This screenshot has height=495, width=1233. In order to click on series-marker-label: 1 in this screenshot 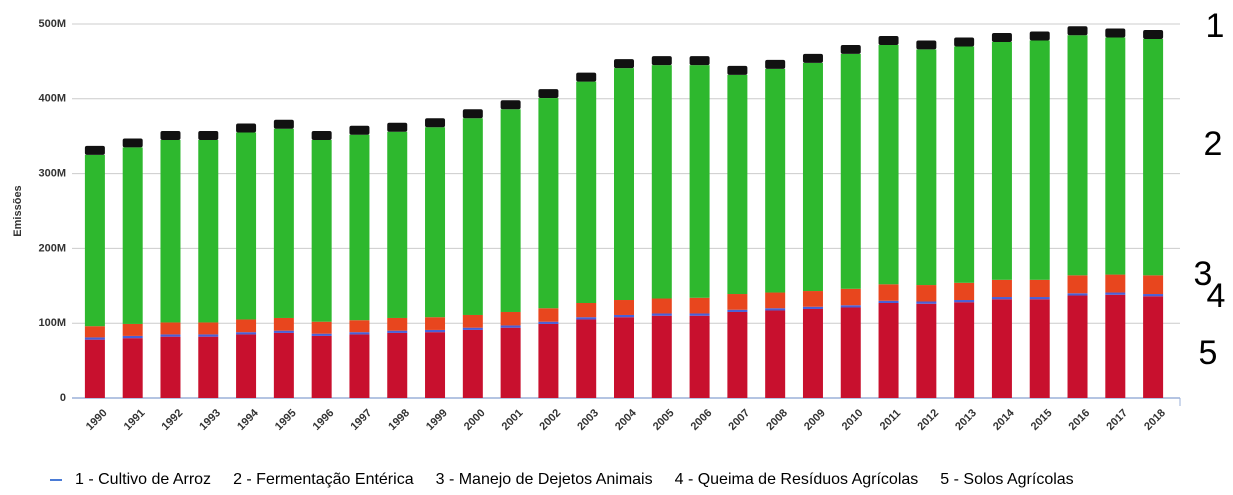, I will do `click(1215, 26)`.